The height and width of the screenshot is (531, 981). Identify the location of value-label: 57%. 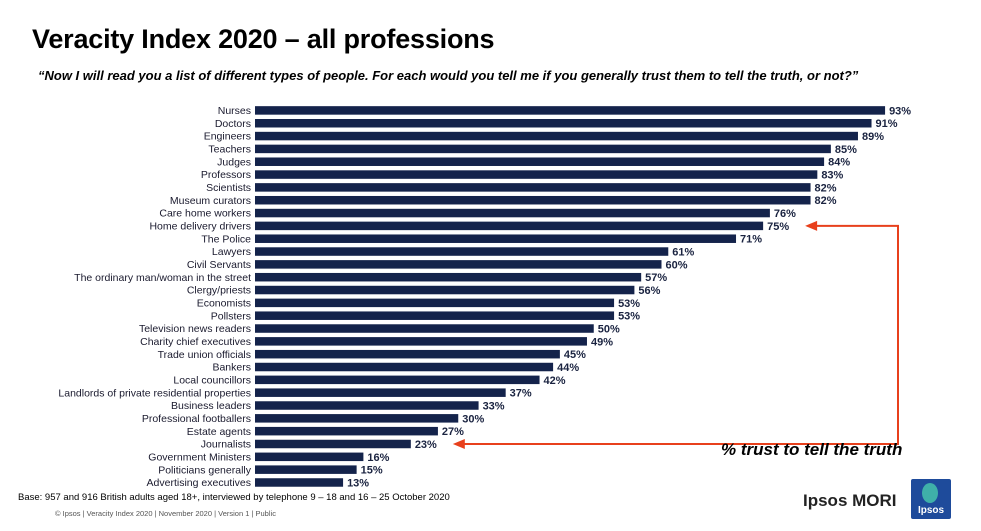
(656, 278).